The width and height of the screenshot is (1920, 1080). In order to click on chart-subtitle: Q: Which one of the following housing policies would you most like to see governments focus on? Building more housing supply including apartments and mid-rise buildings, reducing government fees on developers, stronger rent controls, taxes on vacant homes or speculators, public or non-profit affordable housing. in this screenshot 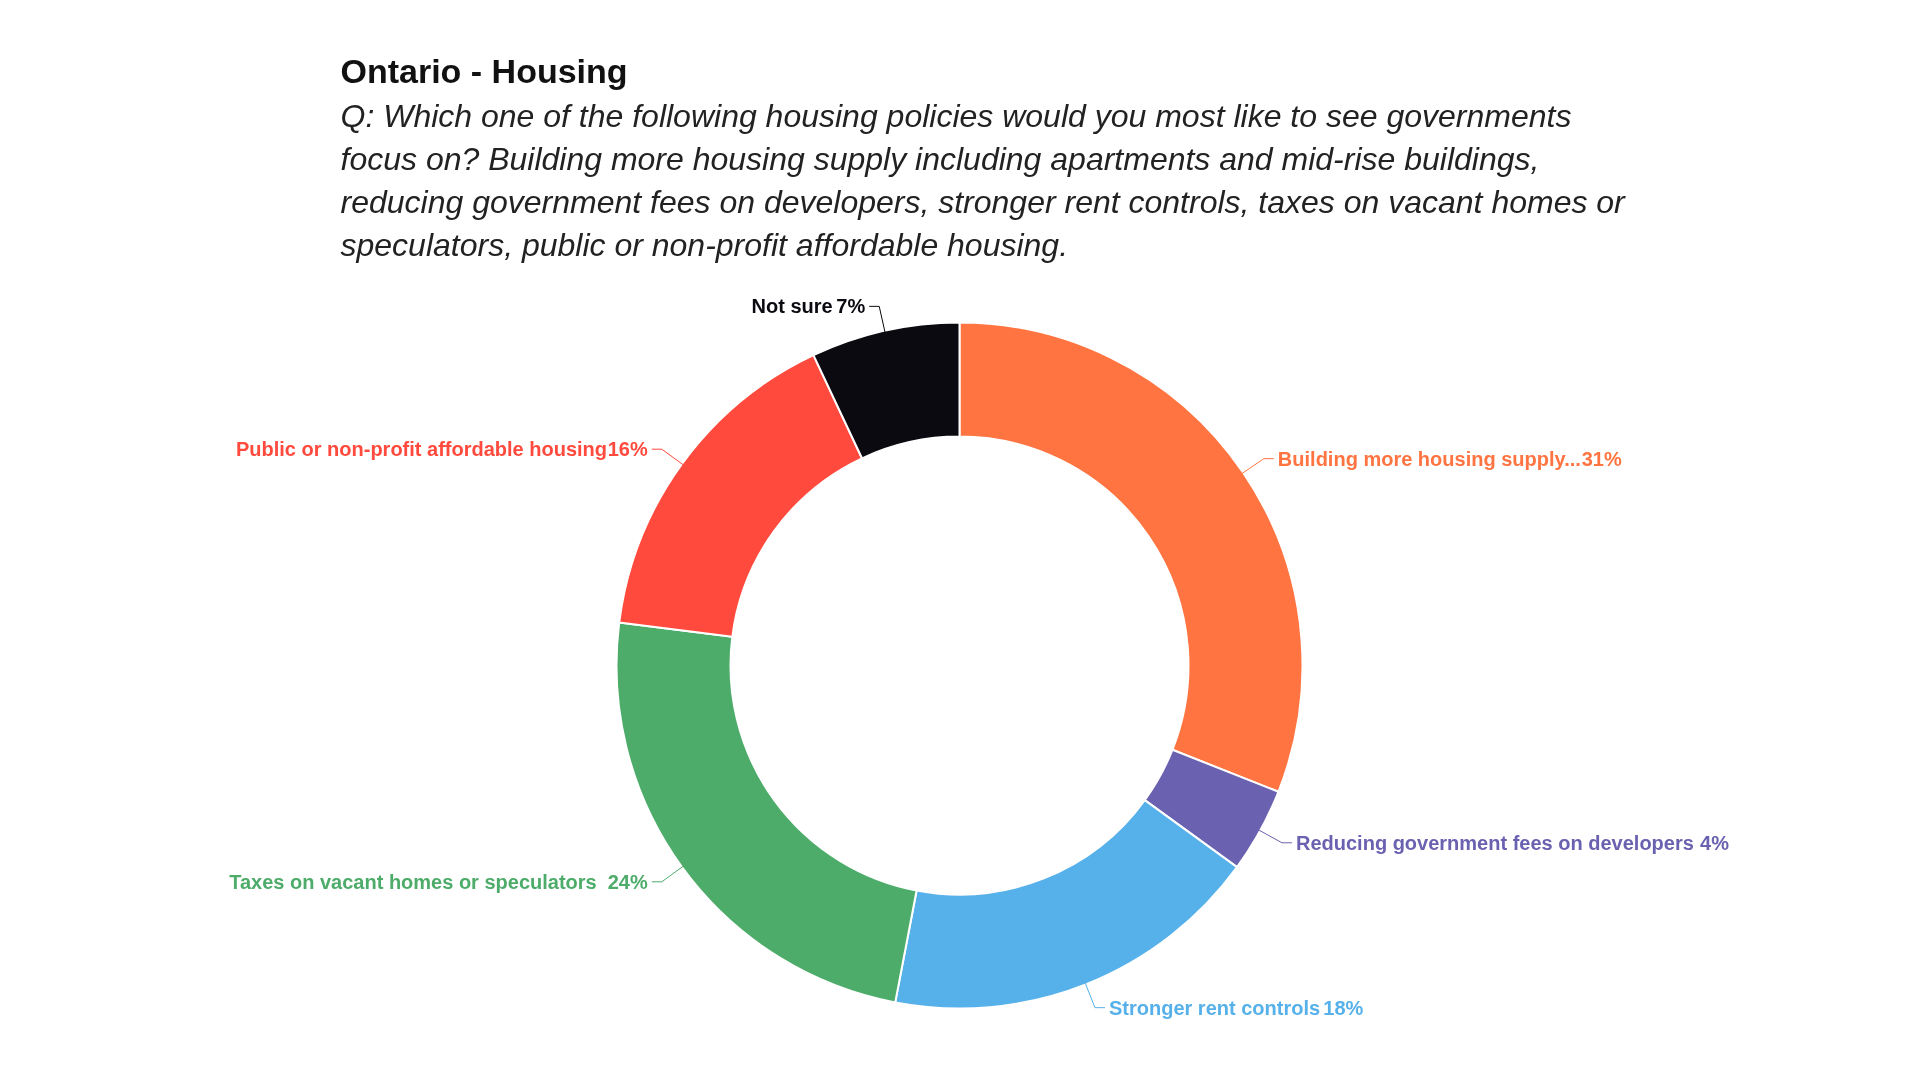, I will do `click(983, 180)`.